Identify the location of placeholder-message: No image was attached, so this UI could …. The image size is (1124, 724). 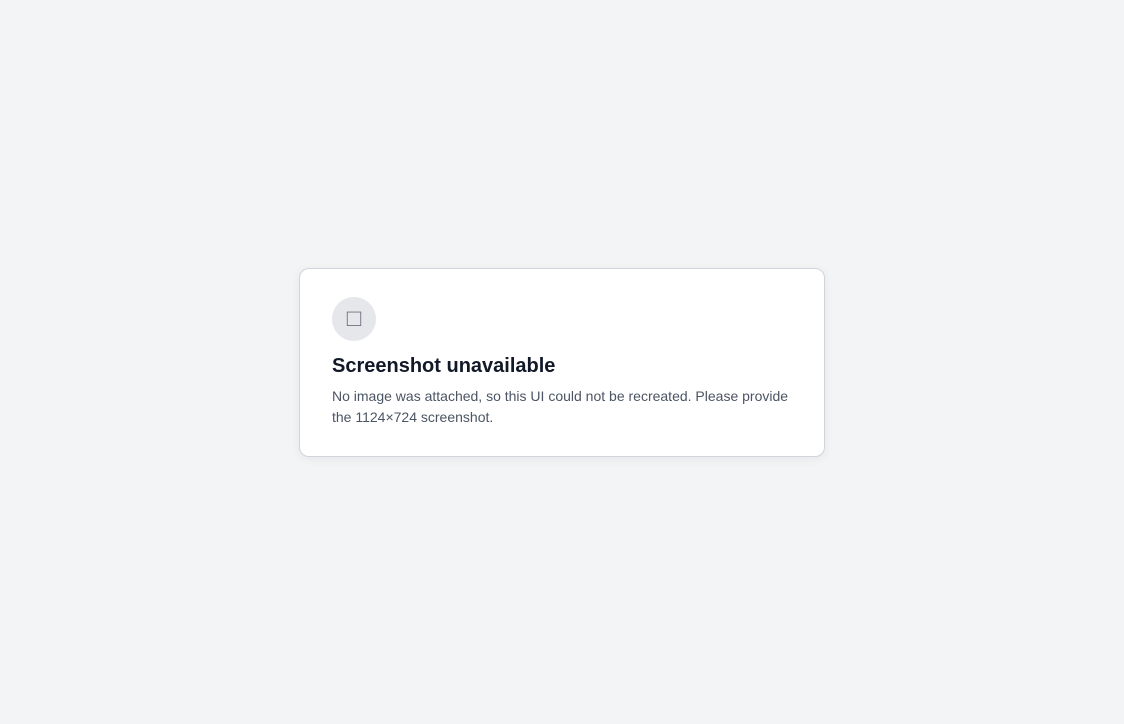
(560, 406).